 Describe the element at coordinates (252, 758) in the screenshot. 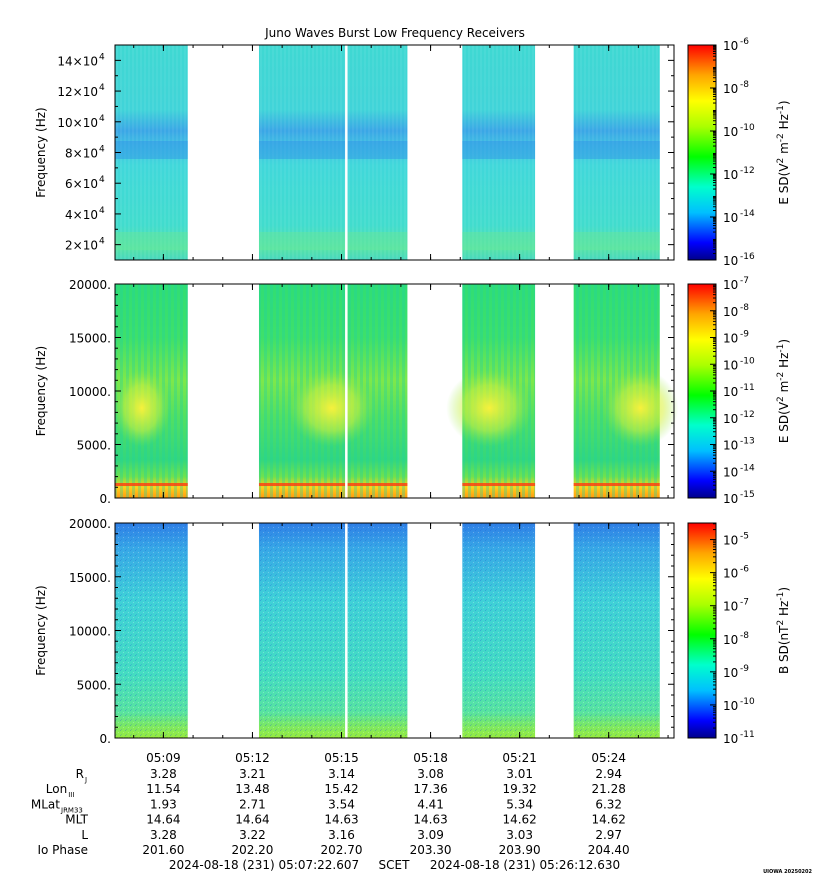

I see `time-tick-label: 05:12` at that location.